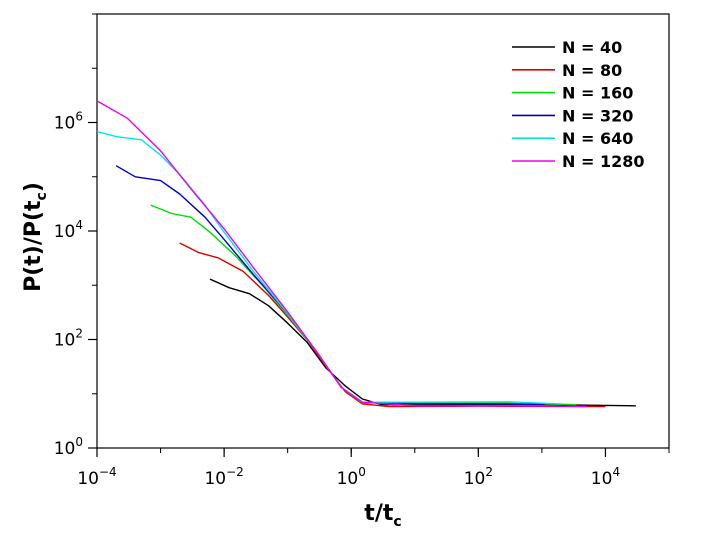 This screenshot has width=705, height=535. I want to click on y-tick-label: 10², so click(68, 339).